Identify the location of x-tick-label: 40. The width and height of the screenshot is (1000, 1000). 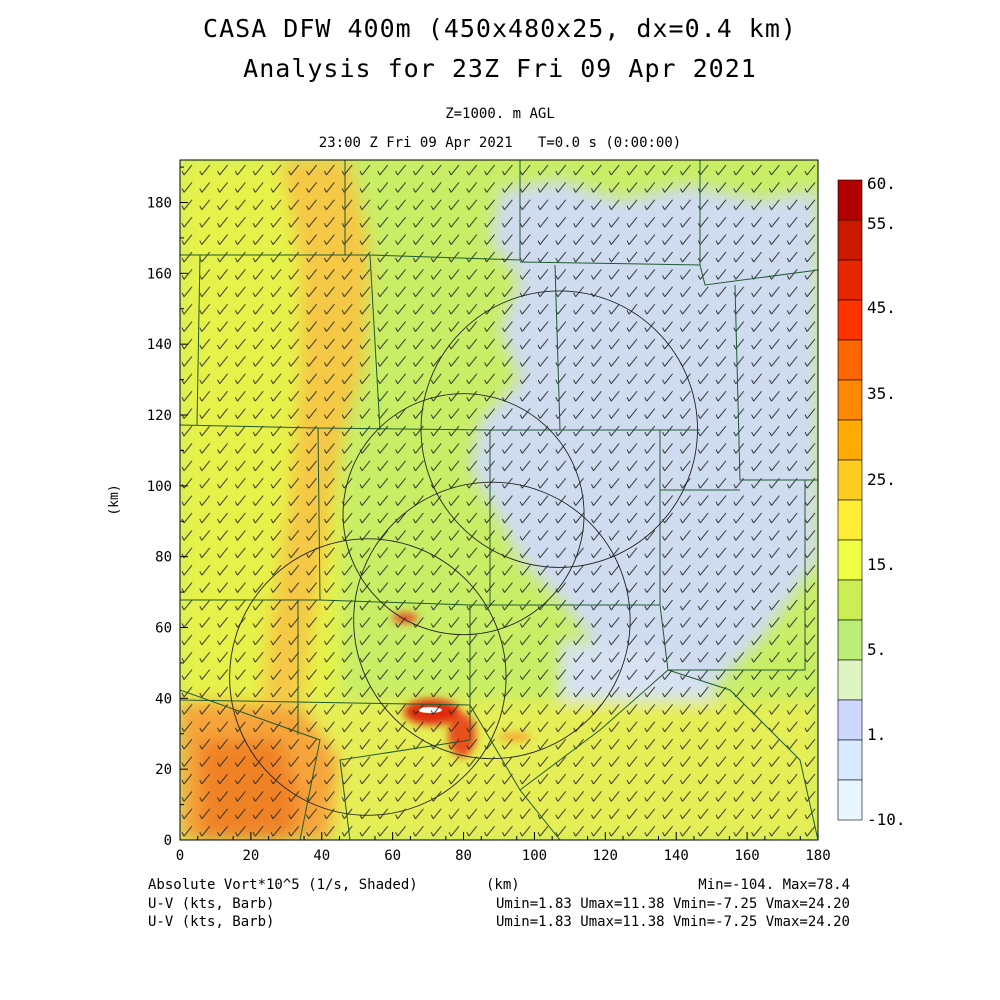
(321, 856).